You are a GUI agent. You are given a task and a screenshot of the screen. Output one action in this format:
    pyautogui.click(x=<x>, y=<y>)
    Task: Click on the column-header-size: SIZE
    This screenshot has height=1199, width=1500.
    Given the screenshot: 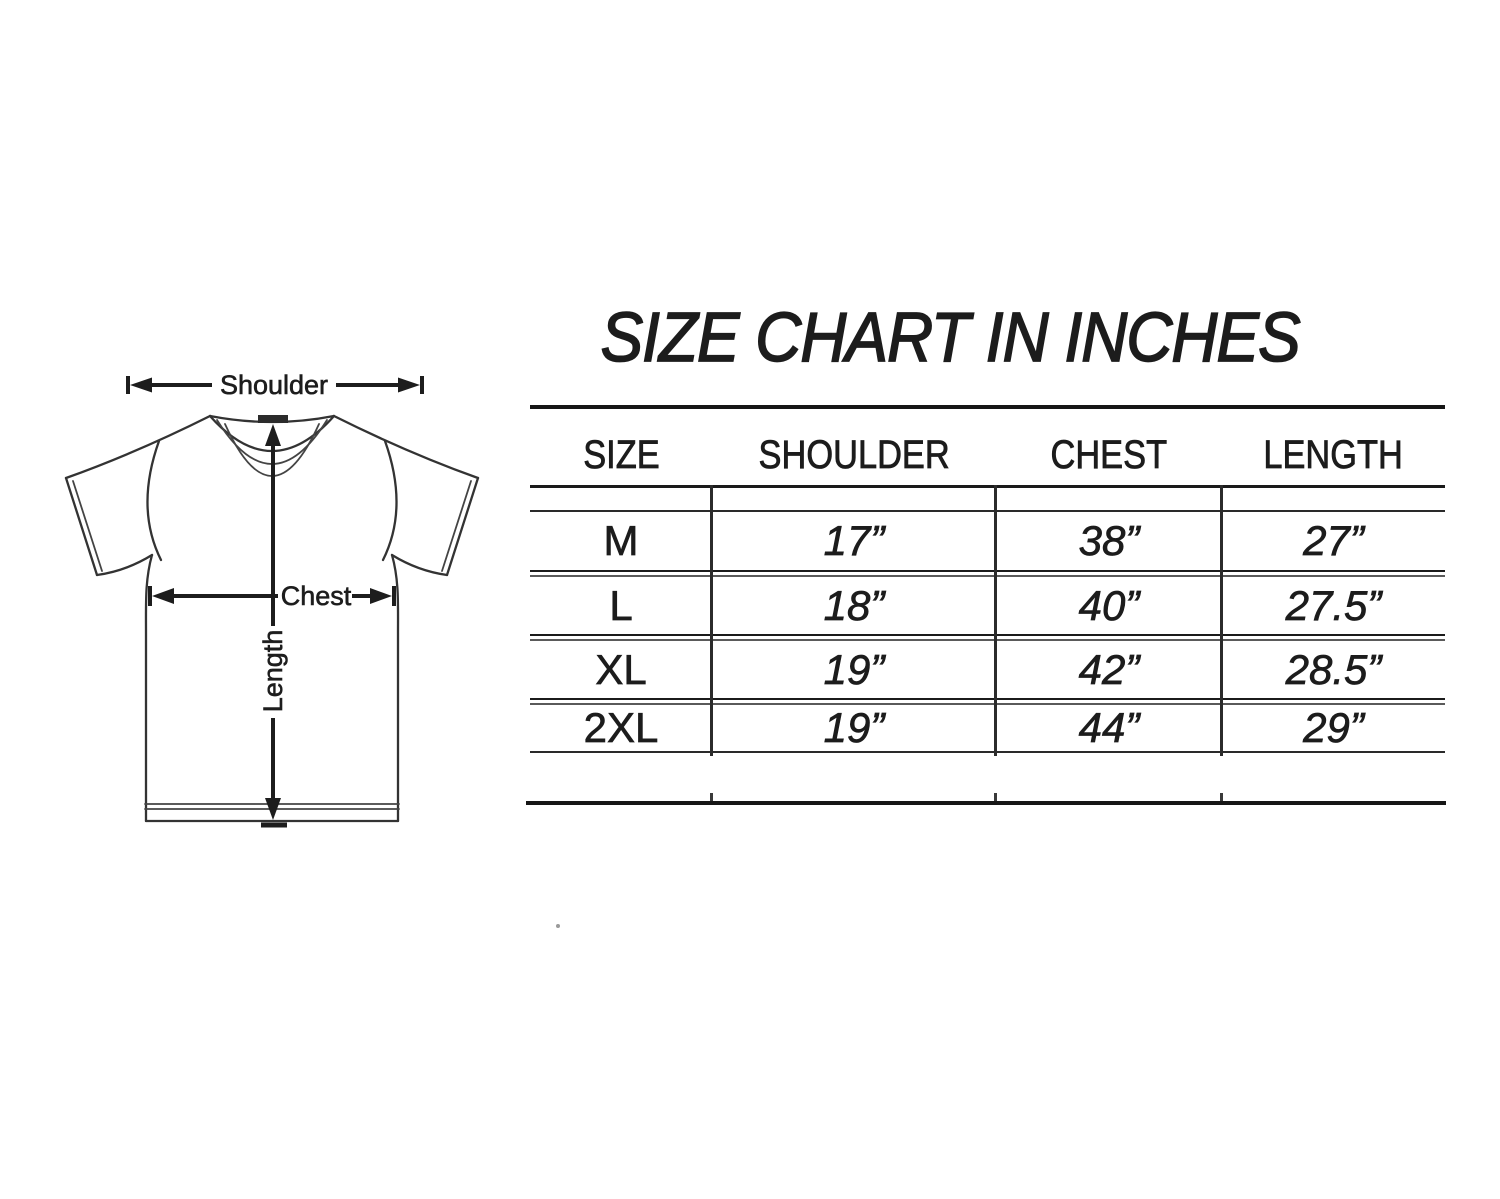 What is the action you would take?
    pyautogui.click(x=621, y=459)
    